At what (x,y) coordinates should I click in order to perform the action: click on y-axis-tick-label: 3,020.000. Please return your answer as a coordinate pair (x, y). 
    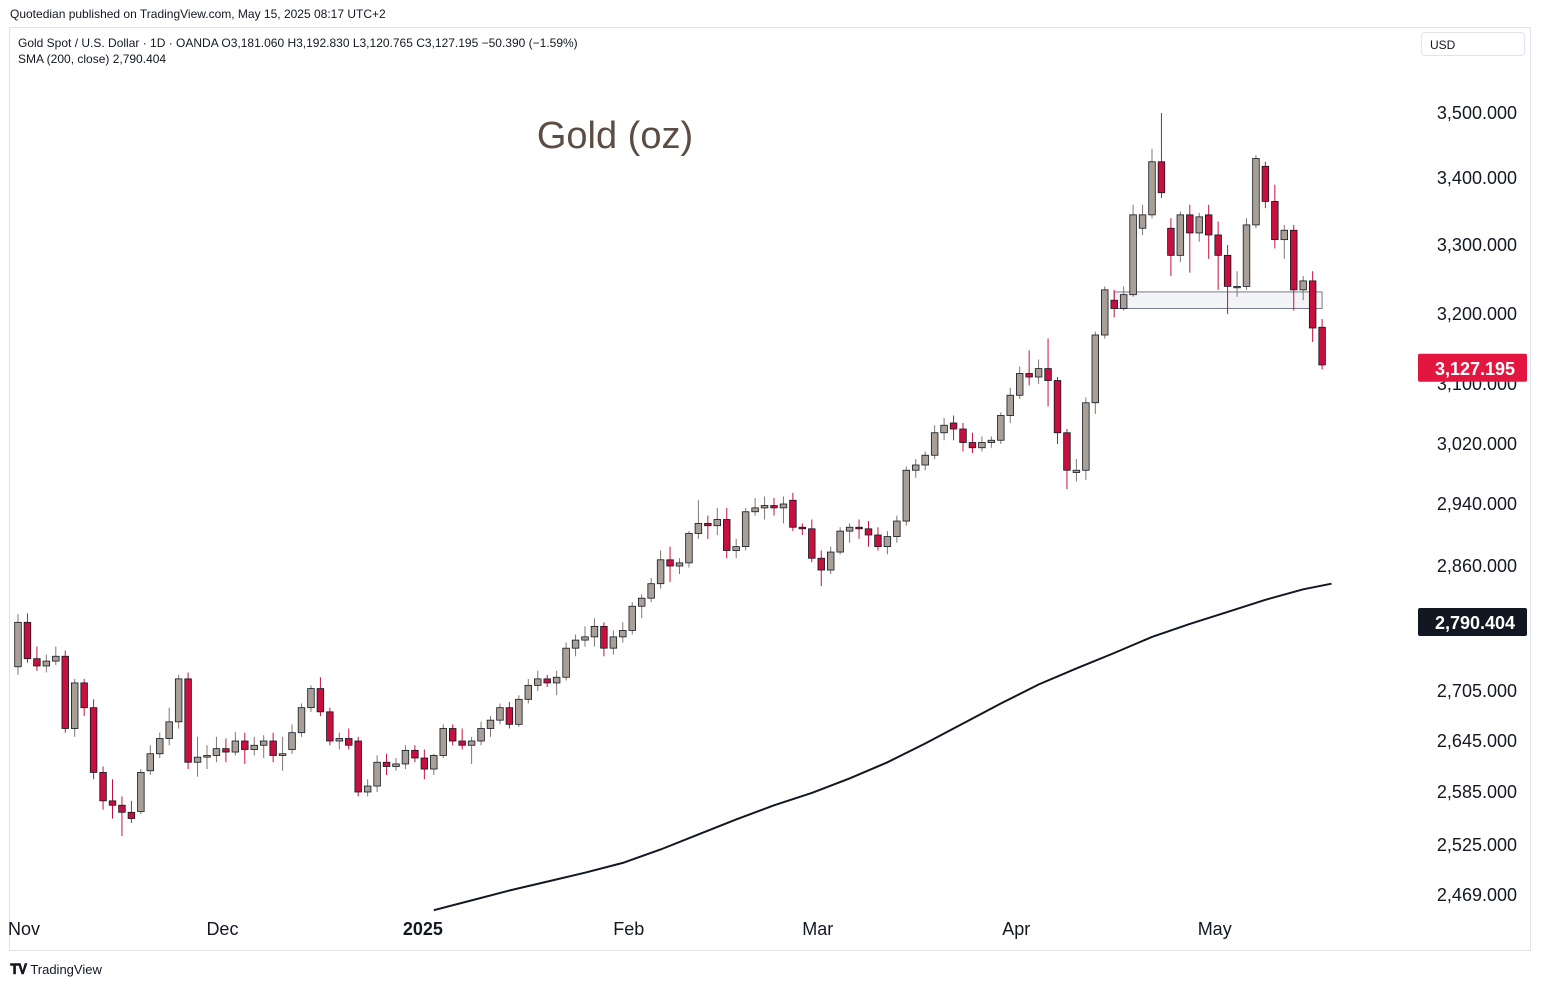
    Looking at the image, I should click on (1477, 444).